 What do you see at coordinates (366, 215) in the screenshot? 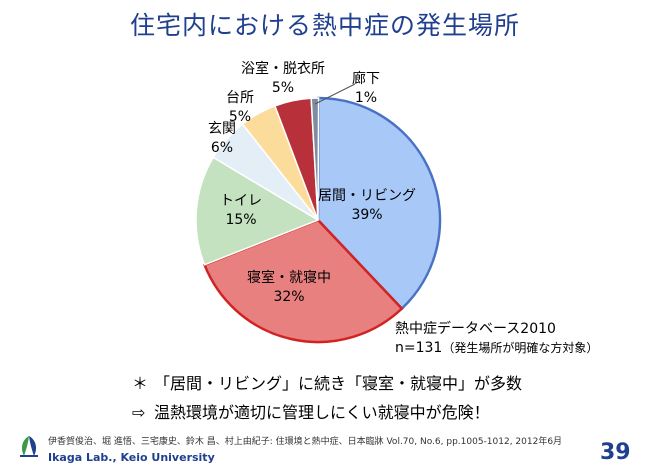
I see `slice-percent: 39%` at bounding box center [366, 215].